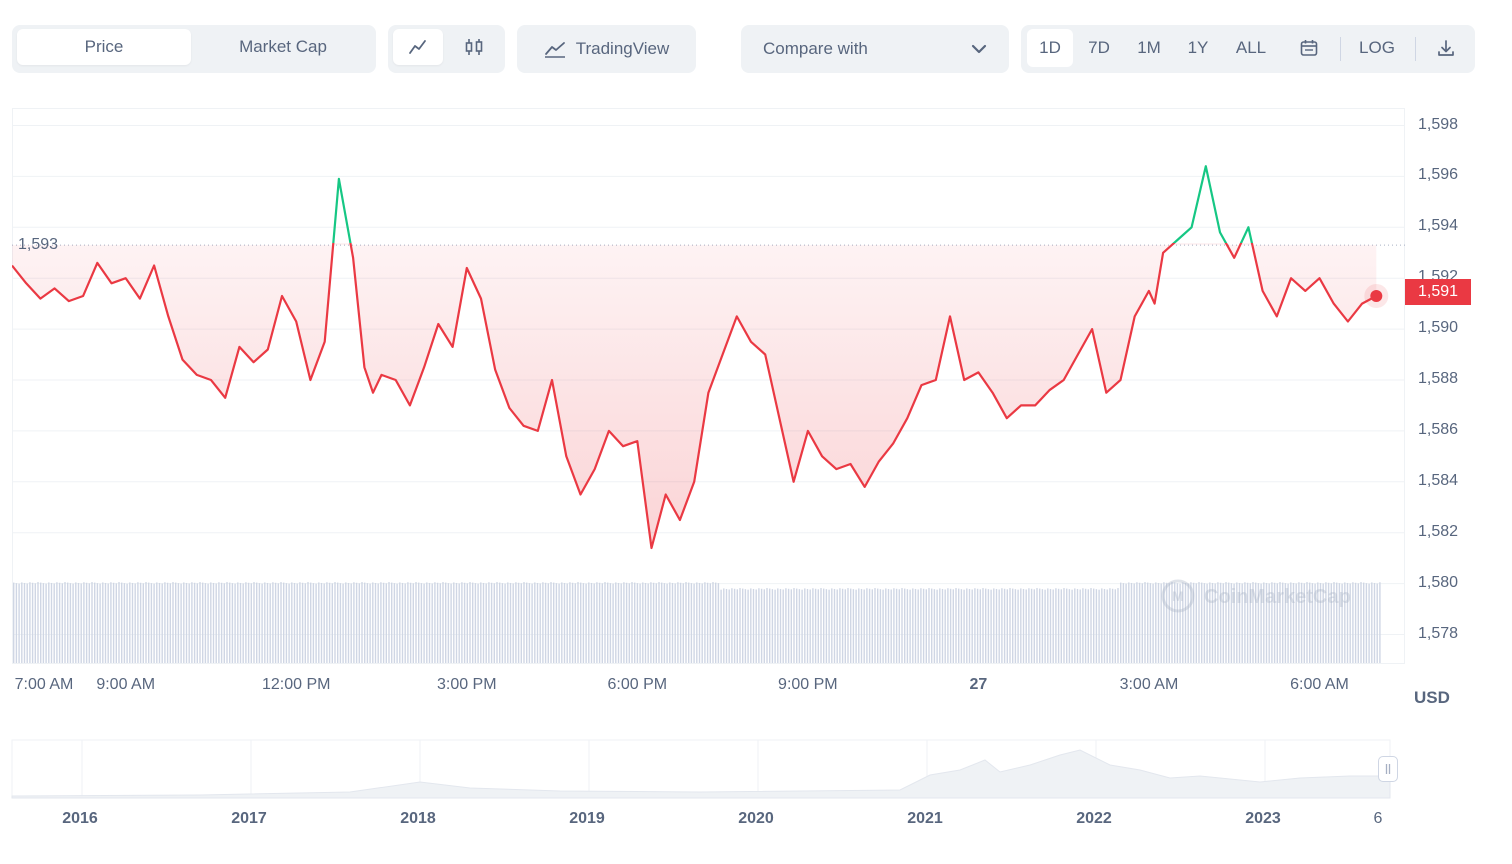 This screenshot has height=864, width=1512. I want to click on download-button, so click(1446, 48).